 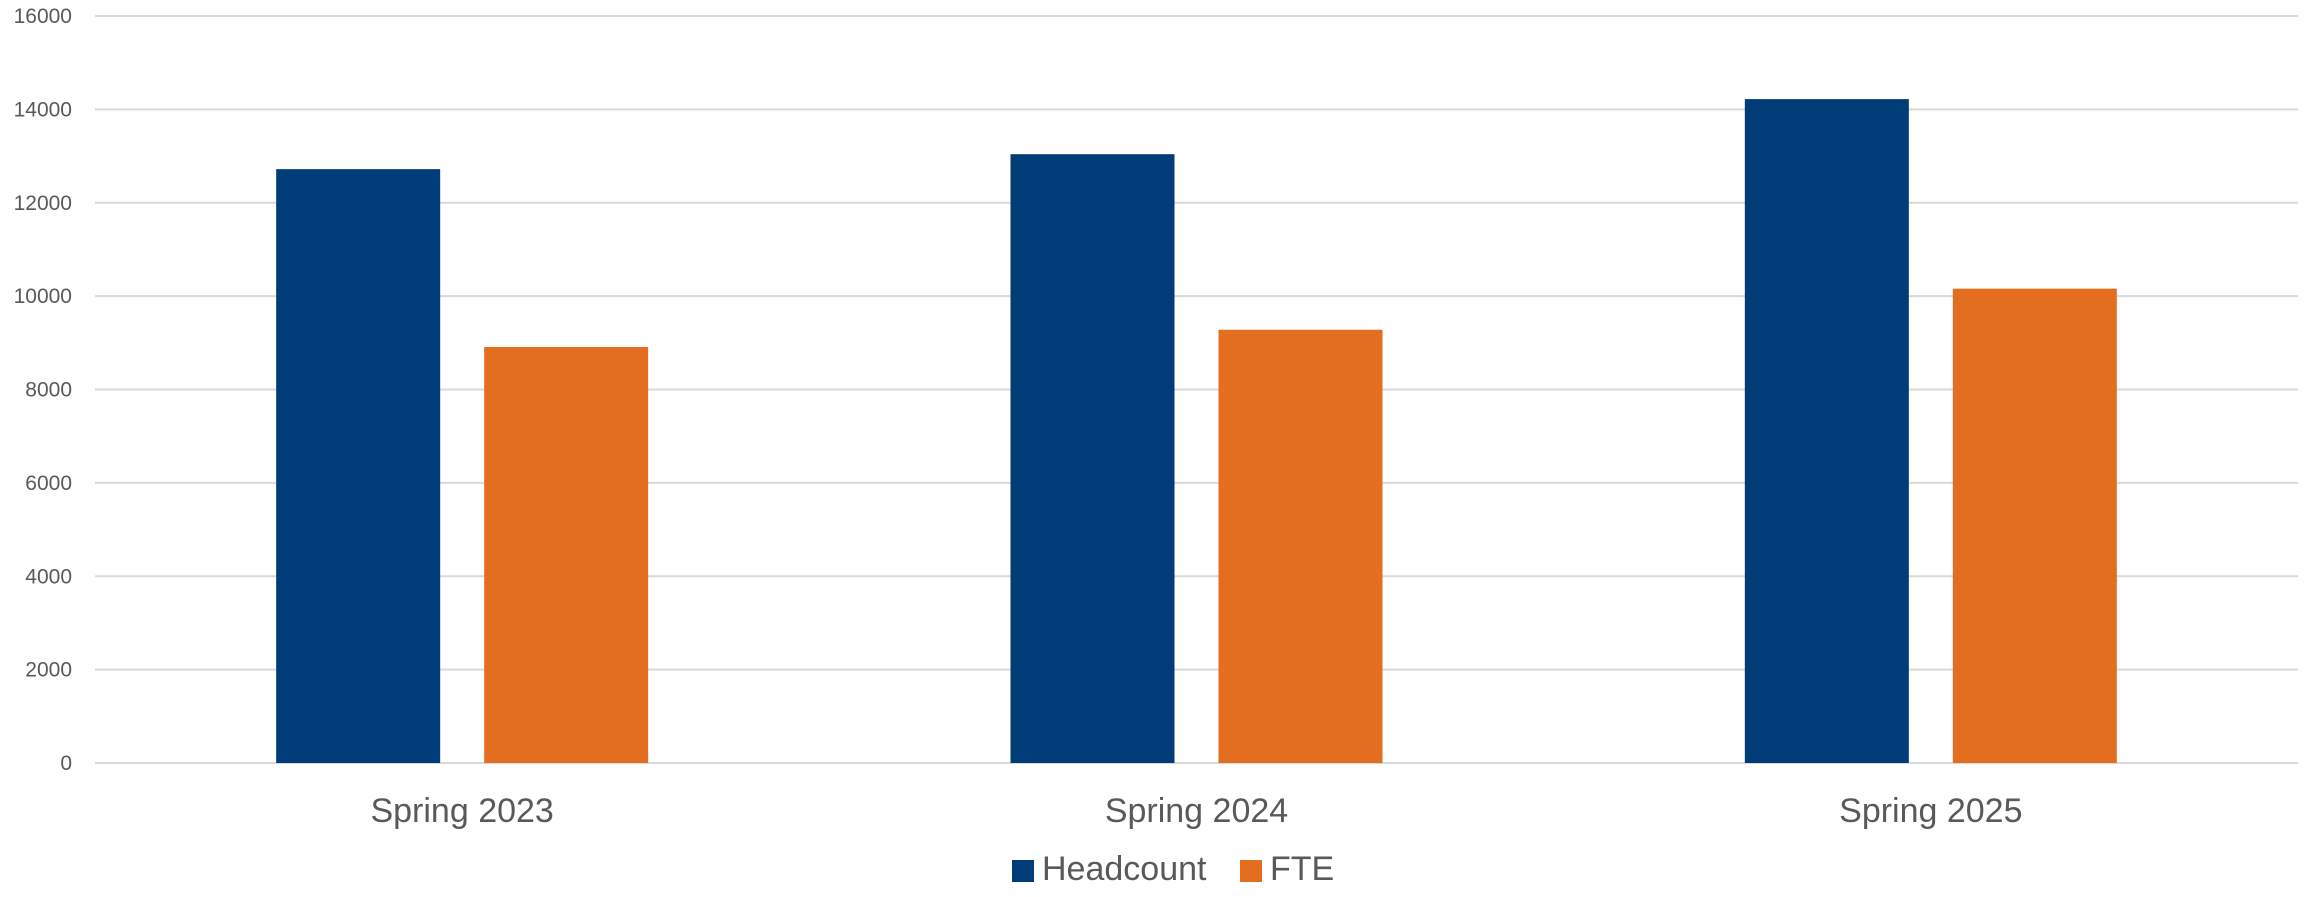 I want to click on x-category-label: Spring 2024, so click(x=1196, y=811).